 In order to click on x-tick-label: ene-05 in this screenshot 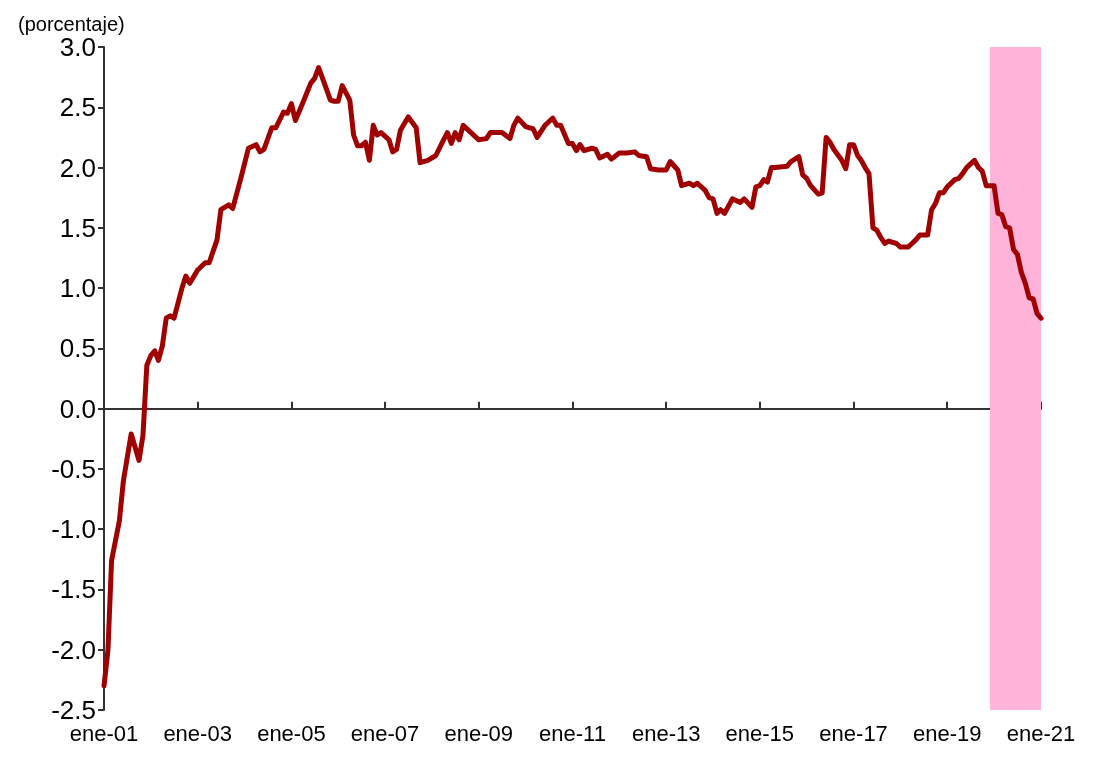, I will do `click(291, 733)`.